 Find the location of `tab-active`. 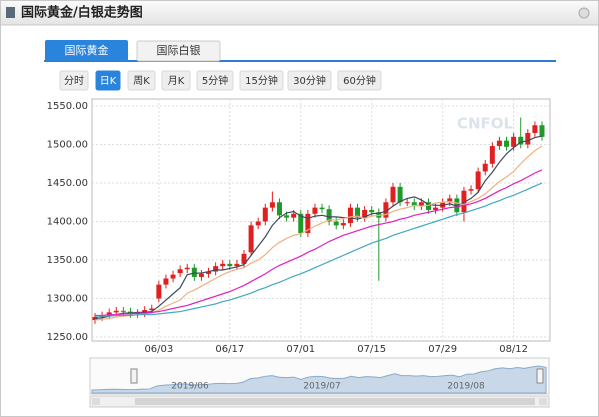

tab-active is located at coordinates (86, 50).